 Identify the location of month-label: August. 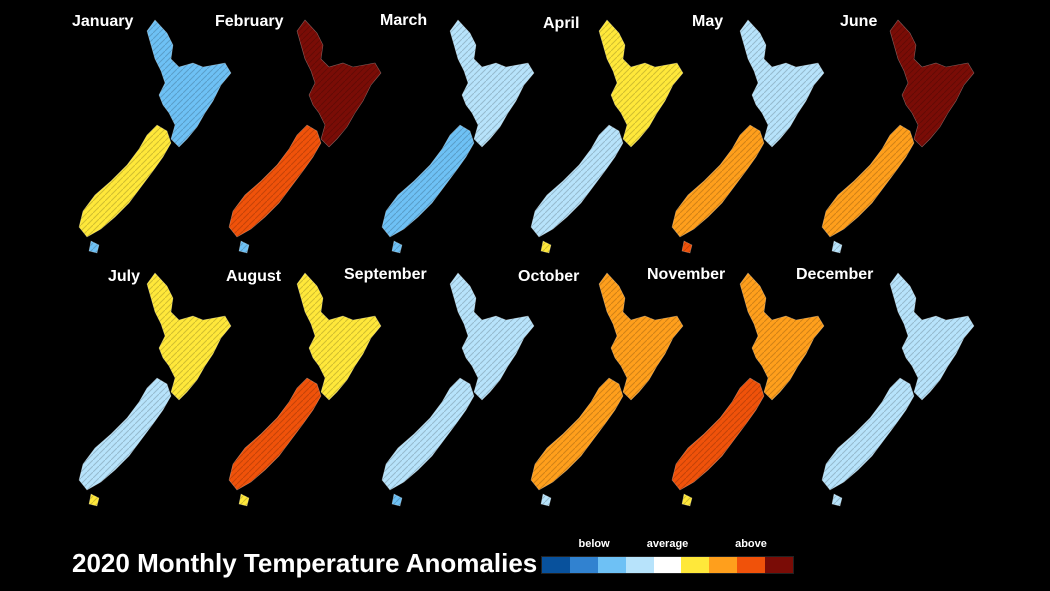
(254, 276).